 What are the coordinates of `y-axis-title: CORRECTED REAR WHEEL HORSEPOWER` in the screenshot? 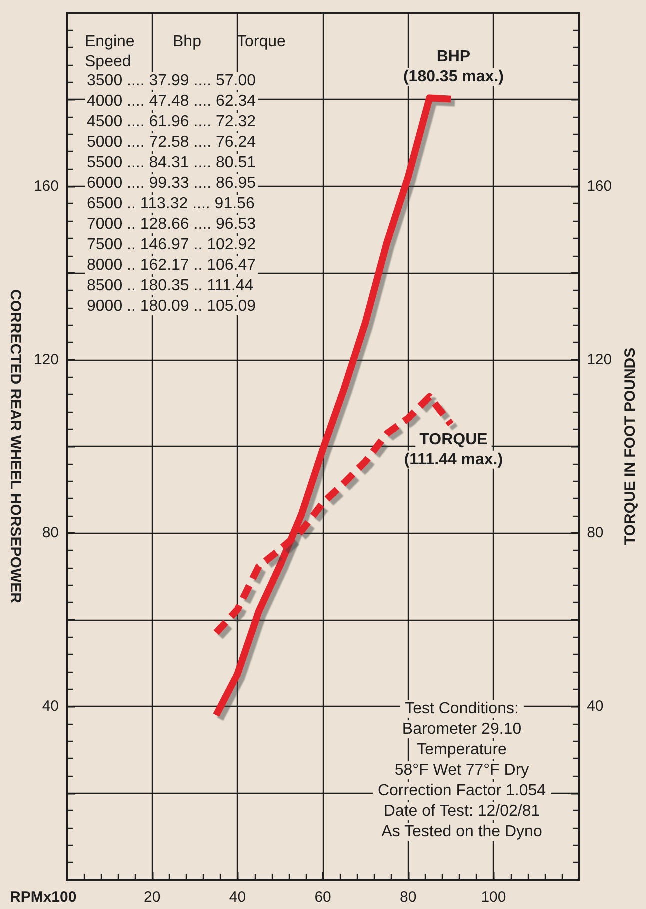 It's located at (15, 447).